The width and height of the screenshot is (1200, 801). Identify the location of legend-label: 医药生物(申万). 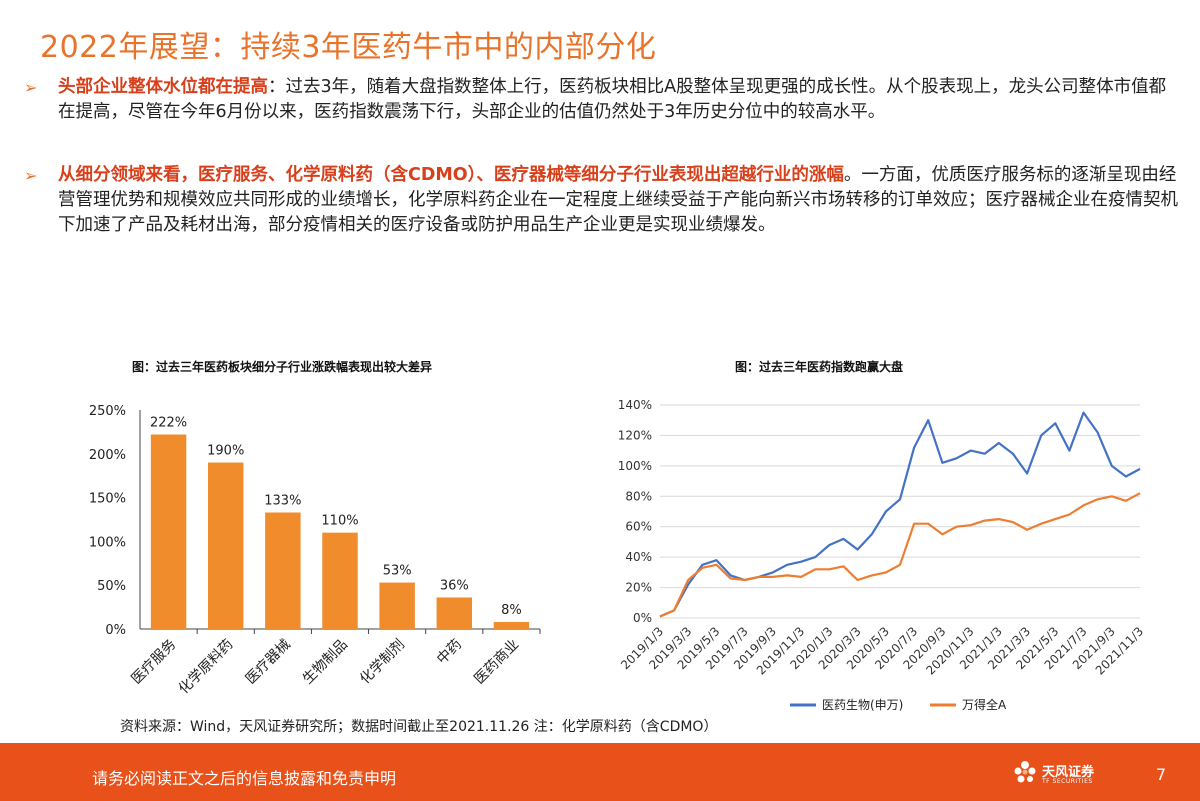
(862, 705).